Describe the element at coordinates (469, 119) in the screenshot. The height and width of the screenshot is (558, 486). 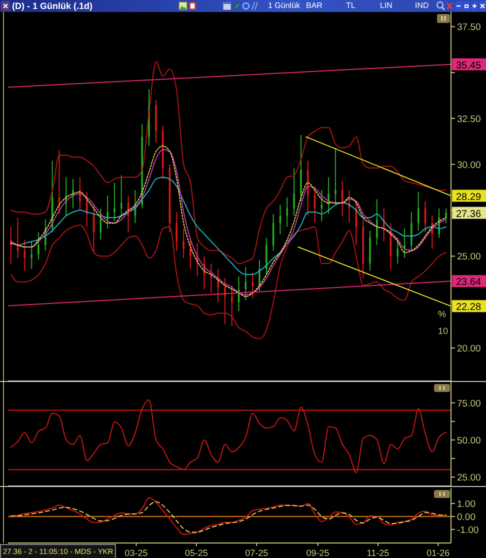
I see `y-tick-label: 32.50` at that location.